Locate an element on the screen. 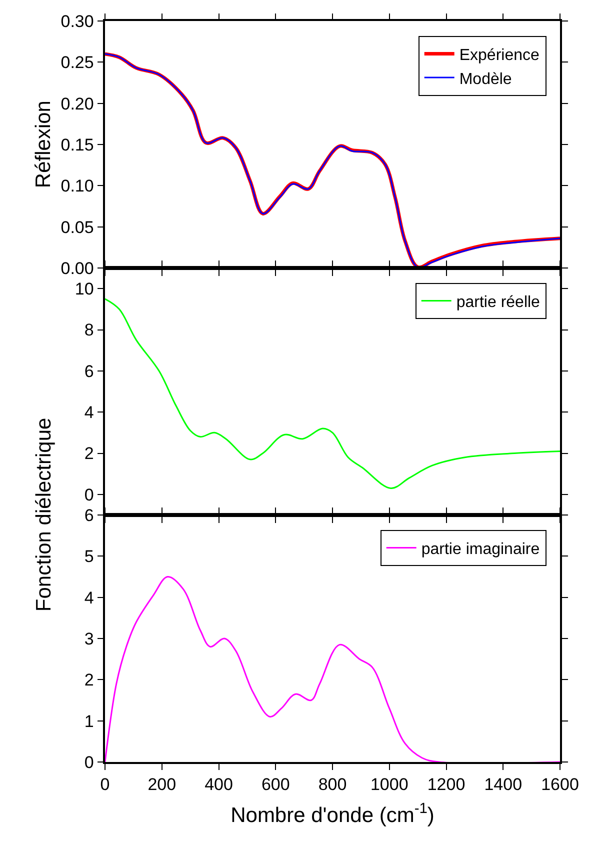 This screenshot has width=591, height=848. x-tick-label: 1400 is located at coordinates (503, 784).